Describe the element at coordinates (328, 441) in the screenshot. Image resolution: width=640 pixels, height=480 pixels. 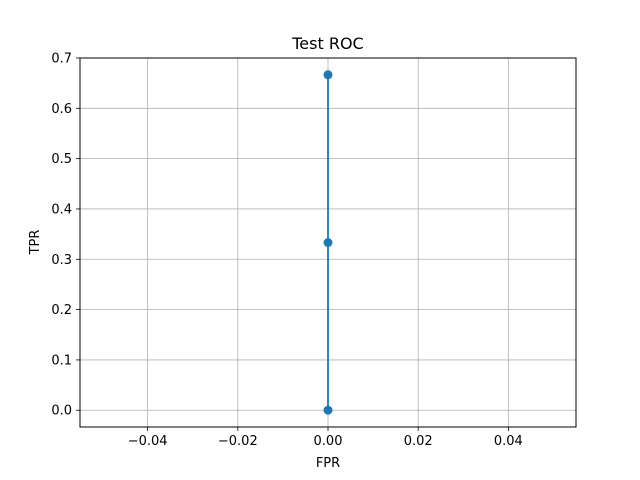
I see `x-tick-label: 0.00` at that location.